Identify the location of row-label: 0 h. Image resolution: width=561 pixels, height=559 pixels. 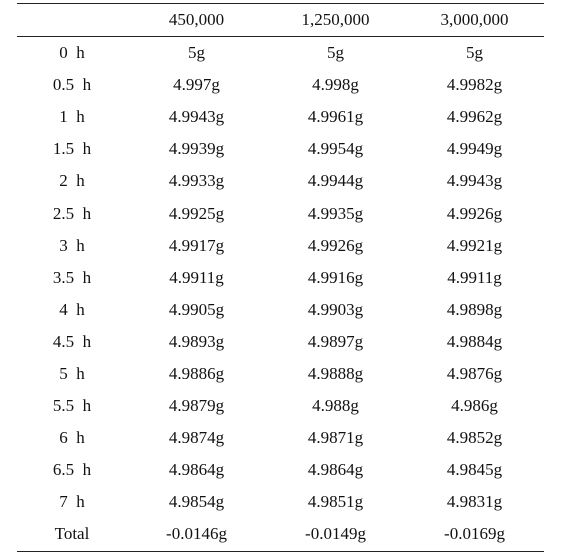
(72, 53).